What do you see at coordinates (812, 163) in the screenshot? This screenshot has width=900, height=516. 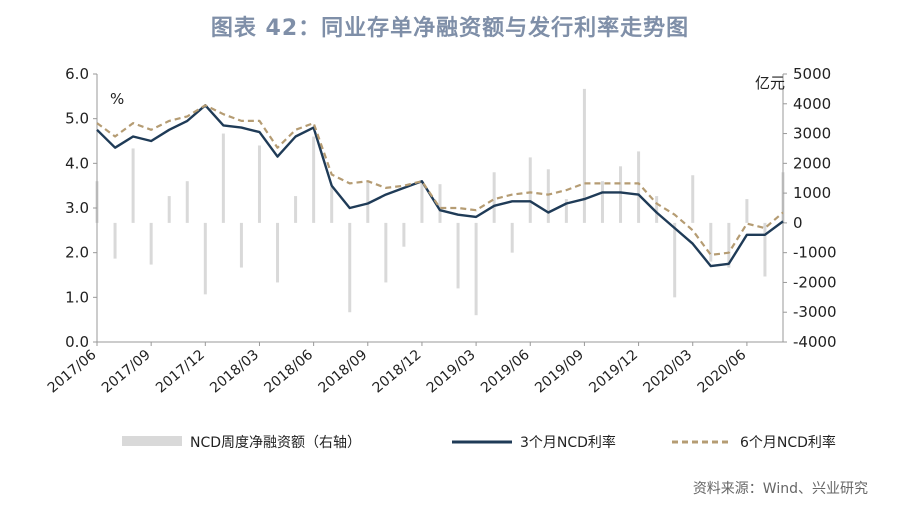 I see `y-right-tick-label: 2000` at bounding box center [812, 163].